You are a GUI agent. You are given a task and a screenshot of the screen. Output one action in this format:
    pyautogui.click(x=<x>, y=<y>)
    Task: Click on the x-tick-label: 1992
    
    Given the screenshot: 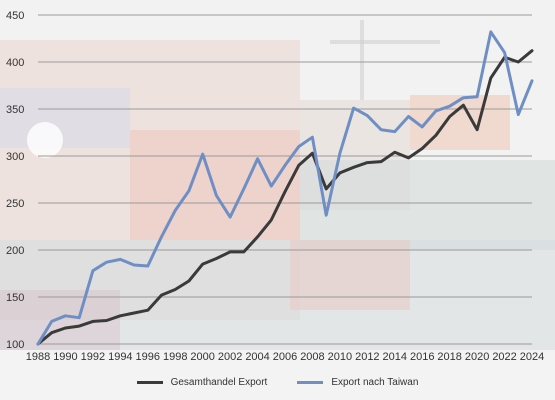 What is the action you would take?
    pyautogui.click(x=93, y=357)
    